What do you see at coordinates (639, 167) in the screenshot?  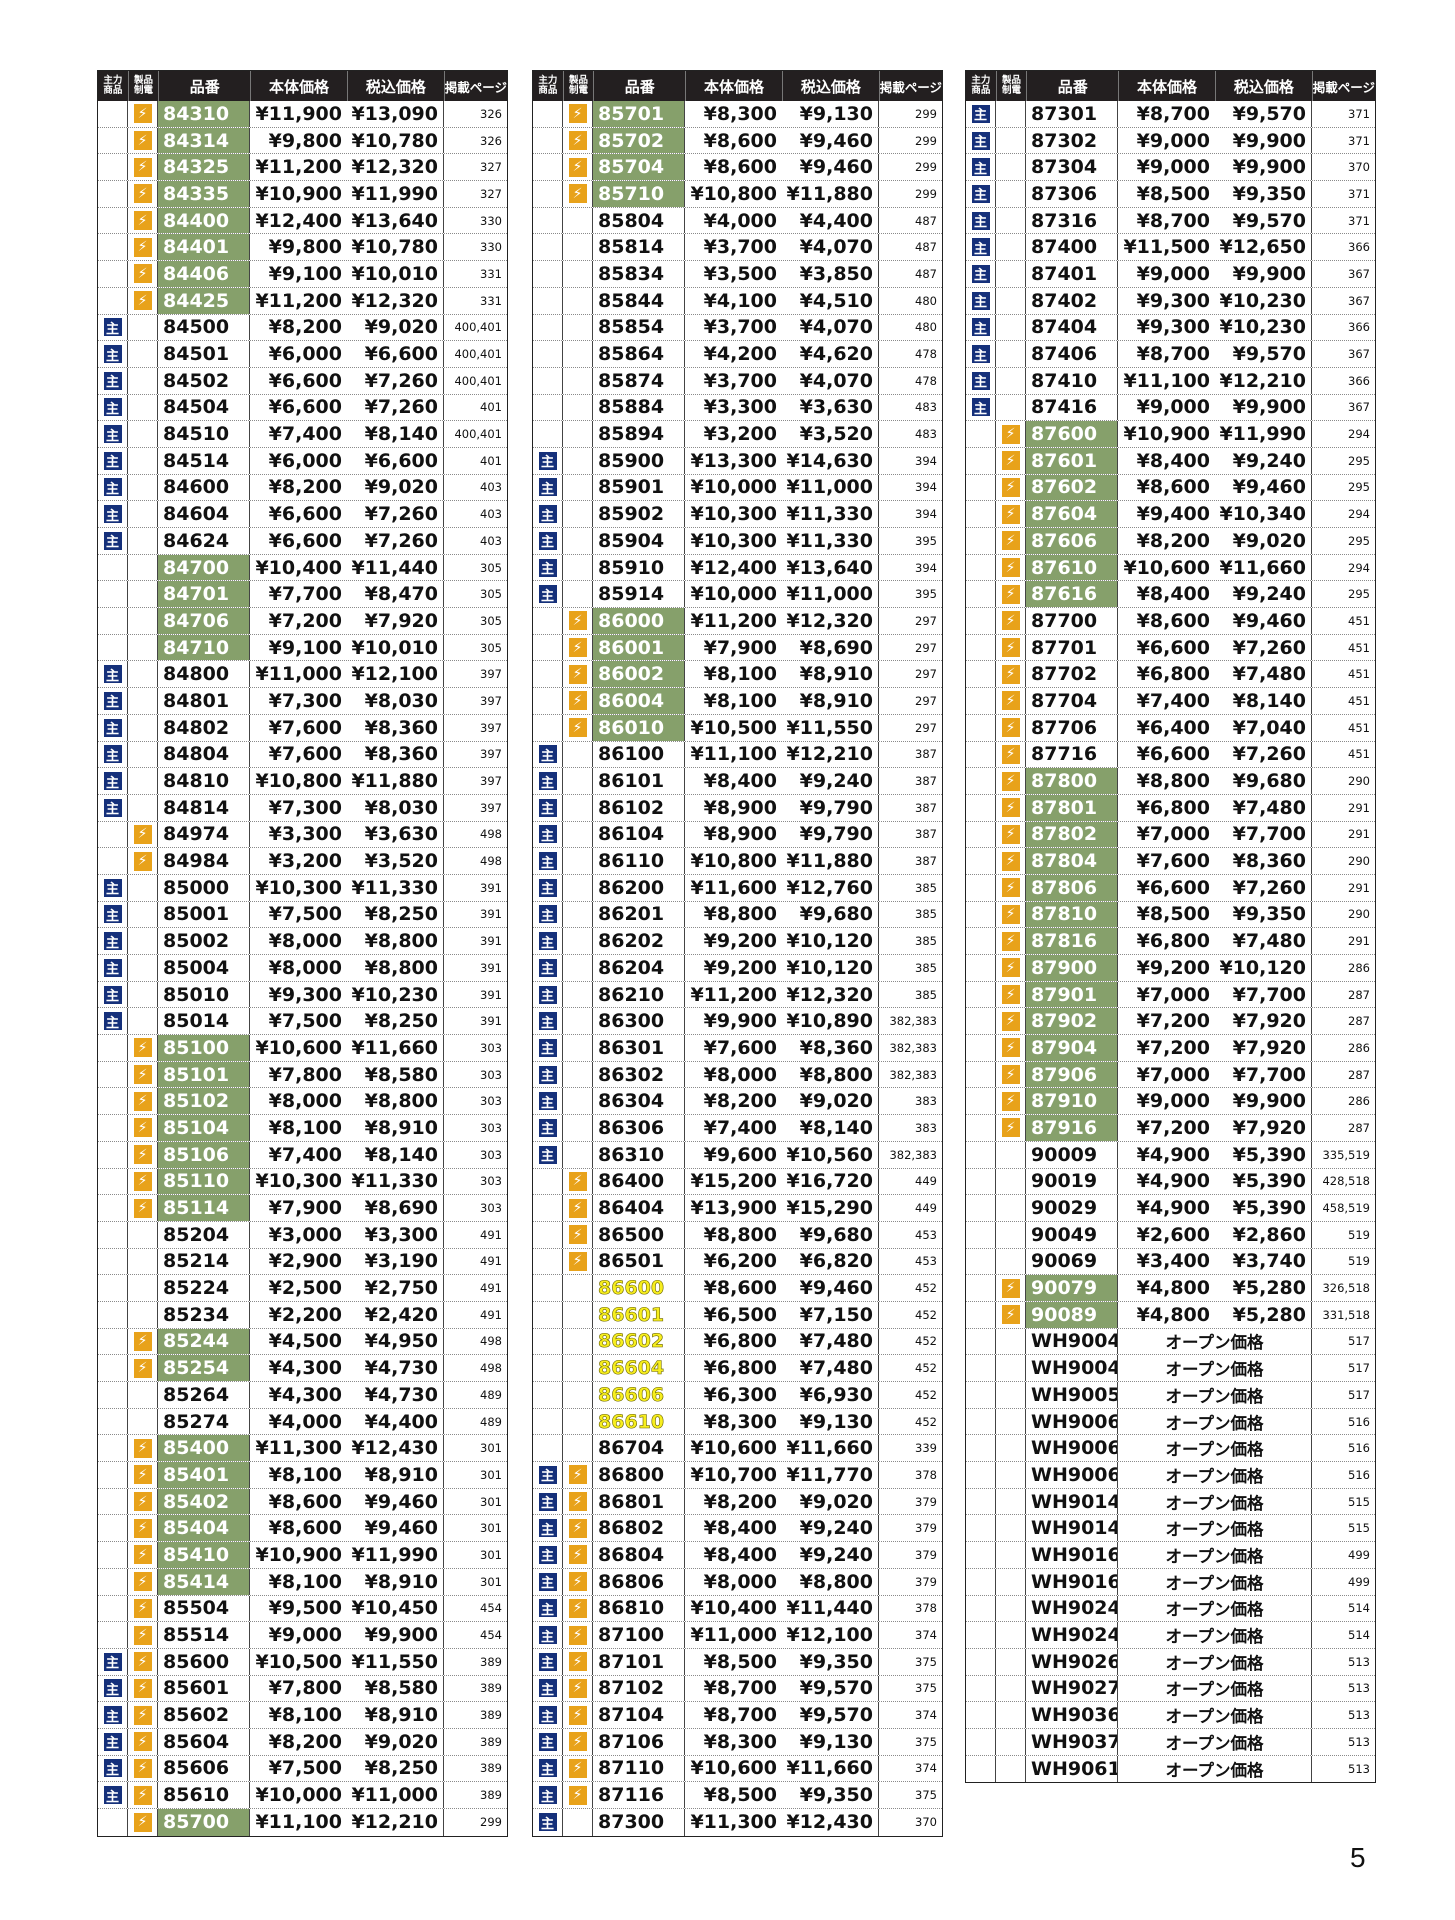 I see `product-code: 85704` at bounding box center [639, 167].